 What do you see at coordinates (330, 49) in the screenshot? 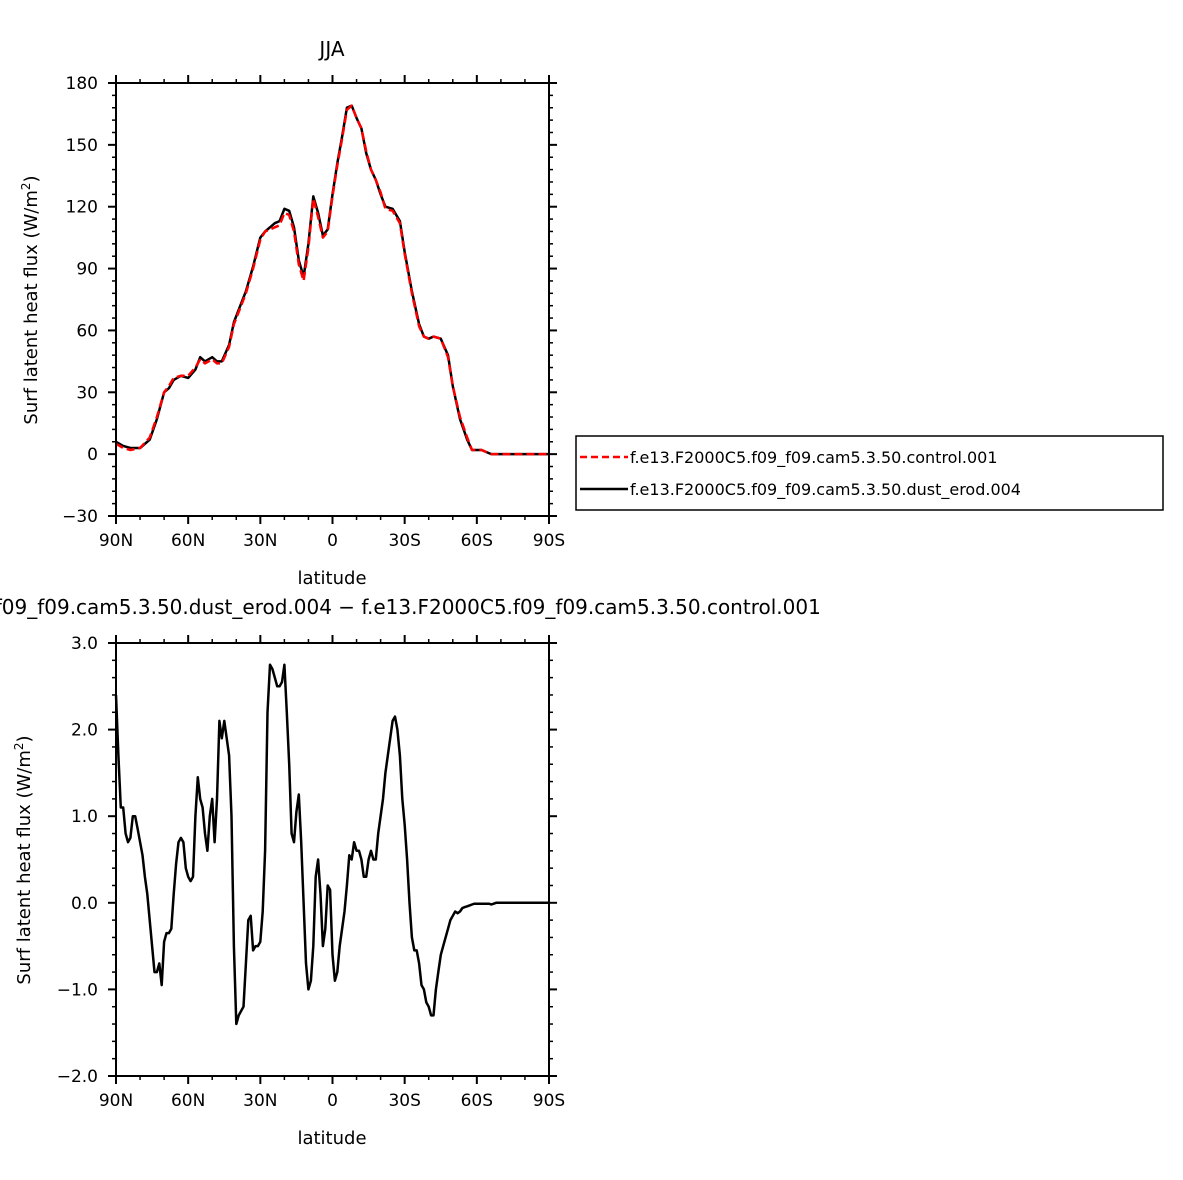
I see `top-chart-title: JJA` at bounding box center [330, 49].